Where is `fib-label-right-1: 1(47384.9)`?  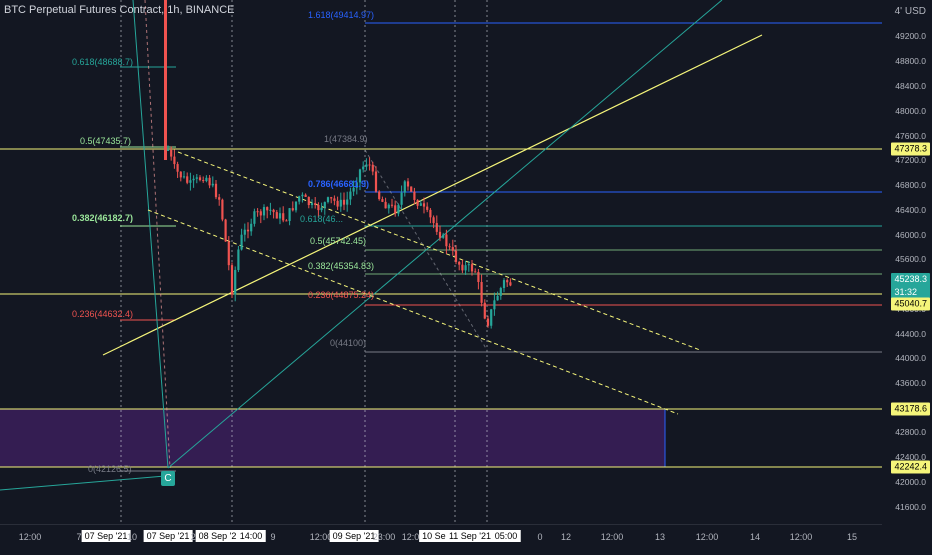 fib-label-right-1: 1(47384.9) is located at coordinates (346, 139).